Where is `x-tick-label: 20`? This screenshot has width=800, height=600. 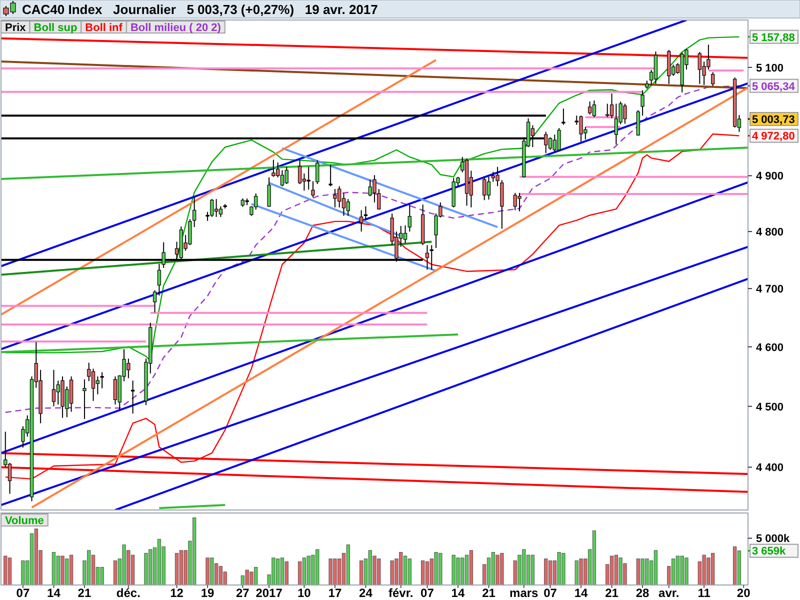 x-tick-label: 20 is located at coordinates (743, 593).